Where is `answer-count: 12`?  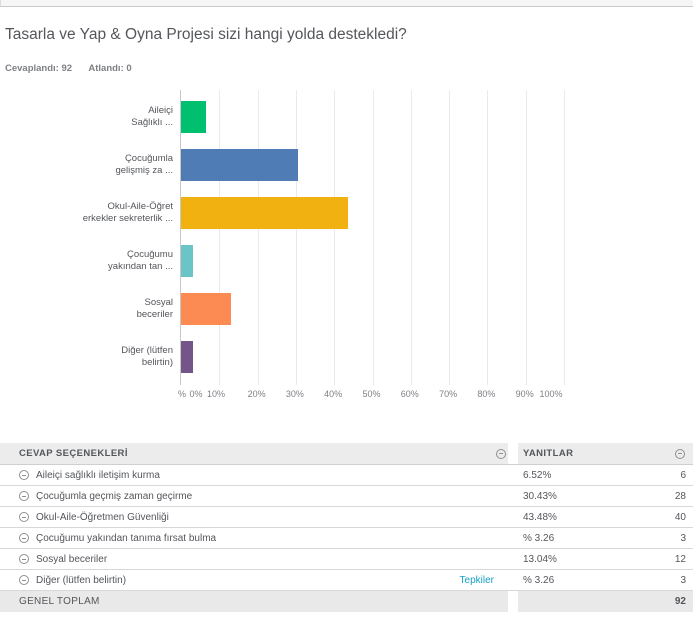 answer-count: 12 is located at coordinates (680, 559).